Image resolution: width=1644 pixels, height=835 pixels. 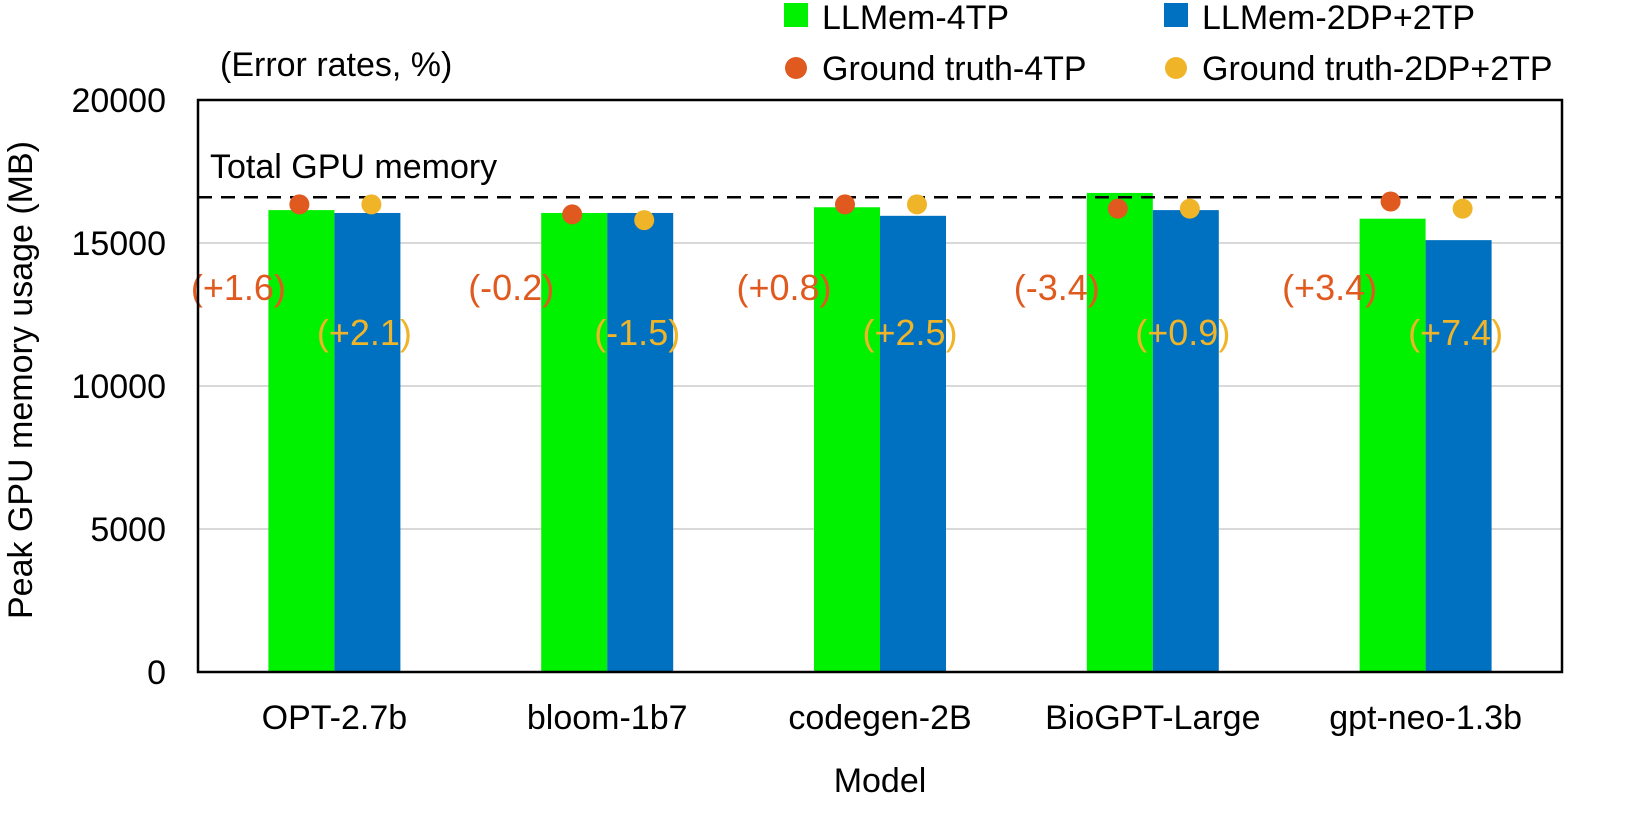 What do you see at coordinates (336, 65) in the screenshot?
I see `error-rates-note: (Error rates, %)` at bounding box center [336, 65].